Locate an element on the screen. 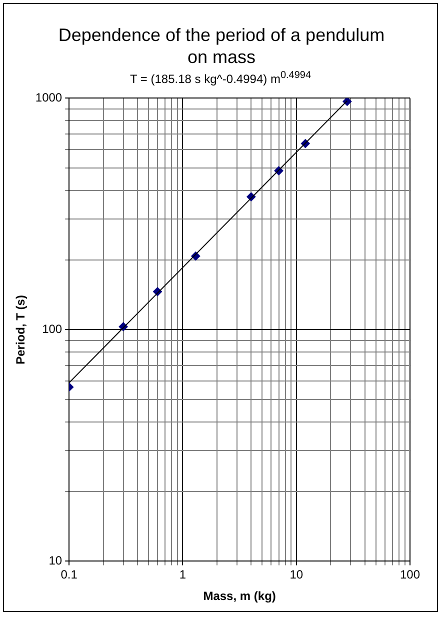 The height and width of the screenshot is (618, 443). y-tick-label: 100 is located at coordinates (52, 329).